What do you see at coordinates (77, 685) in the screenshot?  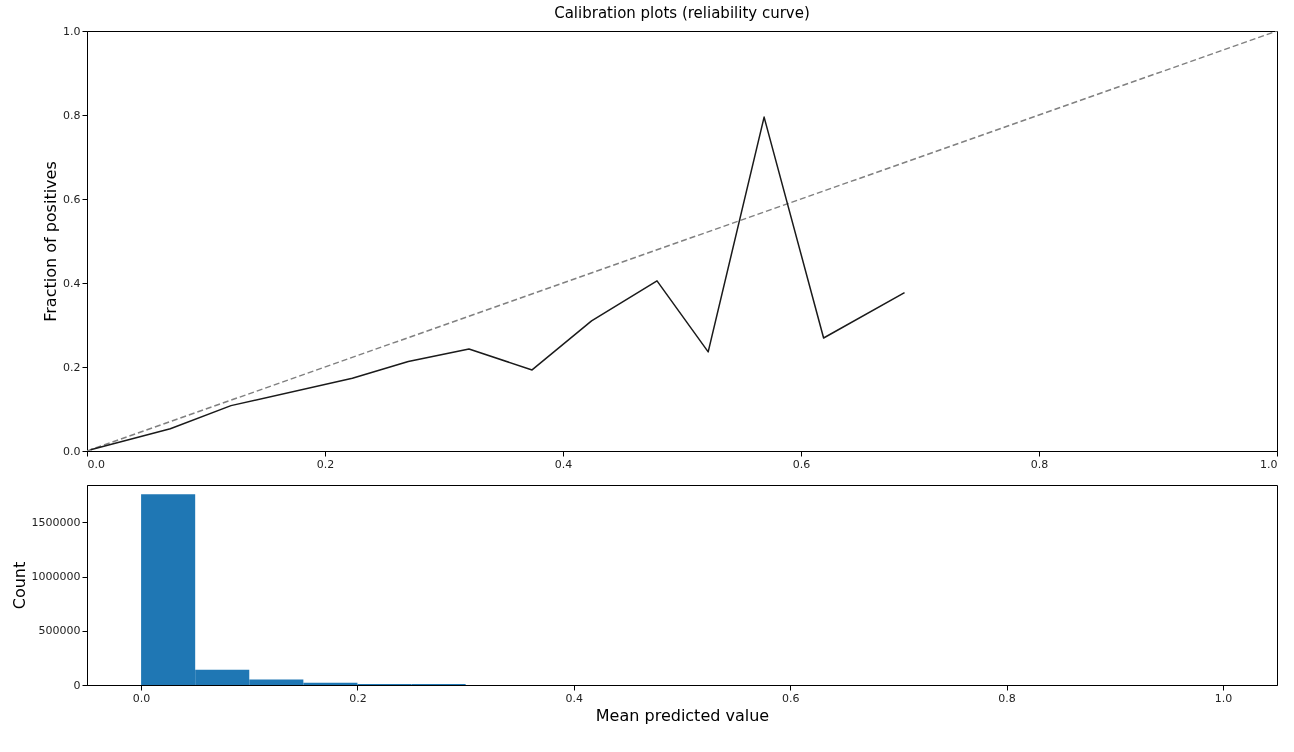 I see `y-tick-label: 0` at bounding box center [77, 685].